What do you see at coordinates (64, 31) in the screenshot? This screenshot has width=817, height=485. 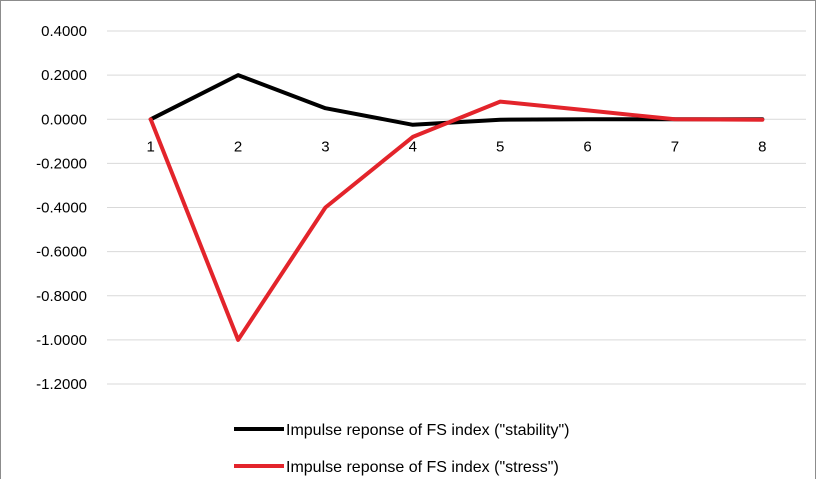 I see `y-tick-label: 0.4000` at bounding box center [64, 31].